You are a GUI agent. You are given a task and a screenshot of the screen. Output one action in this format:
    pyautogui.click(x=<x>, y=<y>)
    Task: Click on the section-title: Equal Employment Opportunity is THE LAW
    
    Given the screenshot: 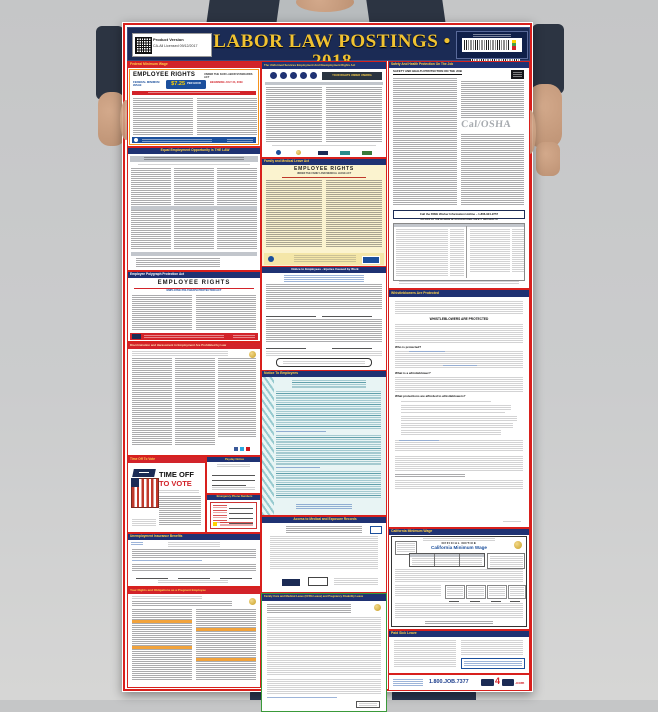 What is the action you would take?
    pyautogui.click(x=195, y=150)
    